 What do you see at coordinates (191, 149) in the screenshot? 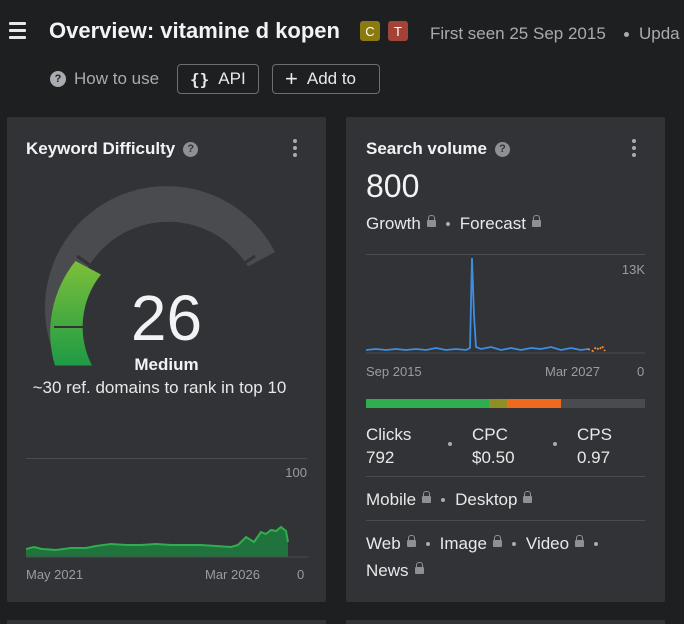
I see `kd-help-icon: ?` at bounding box center [191, 149].